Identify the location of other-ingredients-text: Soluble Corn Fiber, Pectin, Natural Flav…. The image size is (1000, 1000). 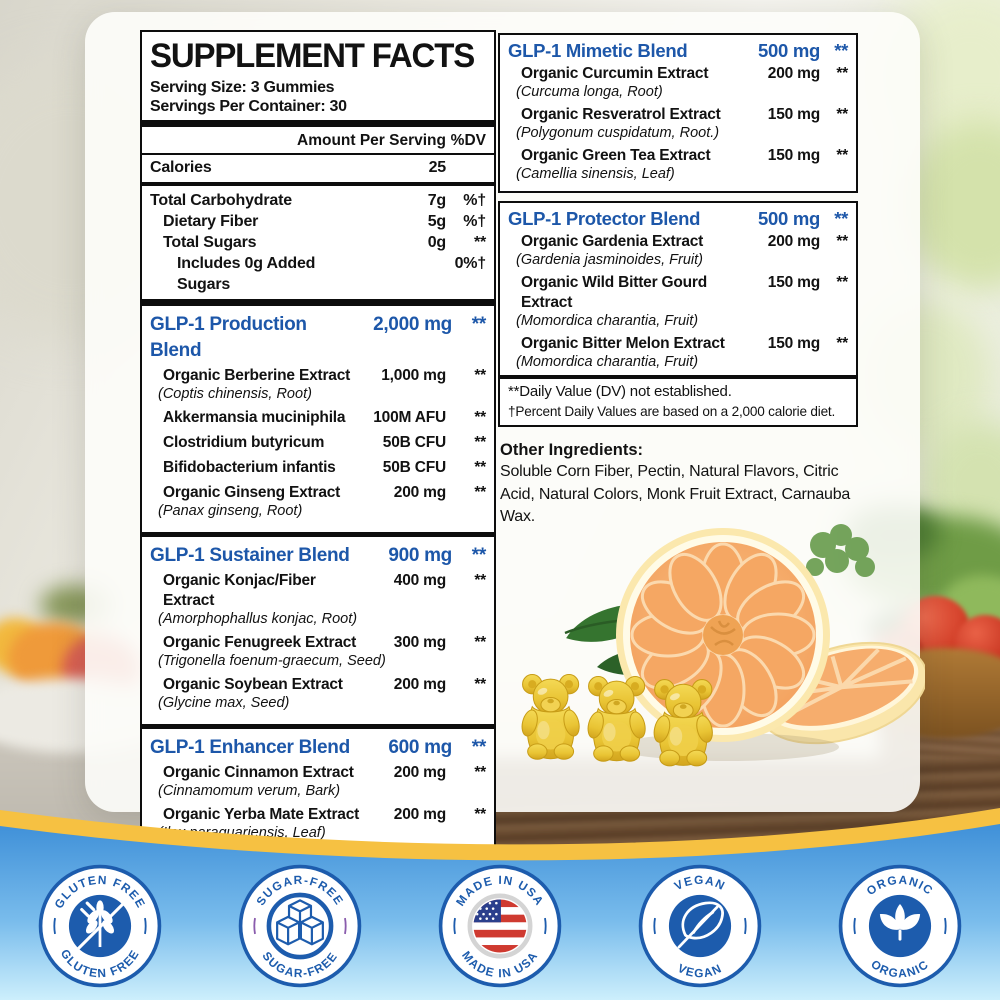
(675, 494).